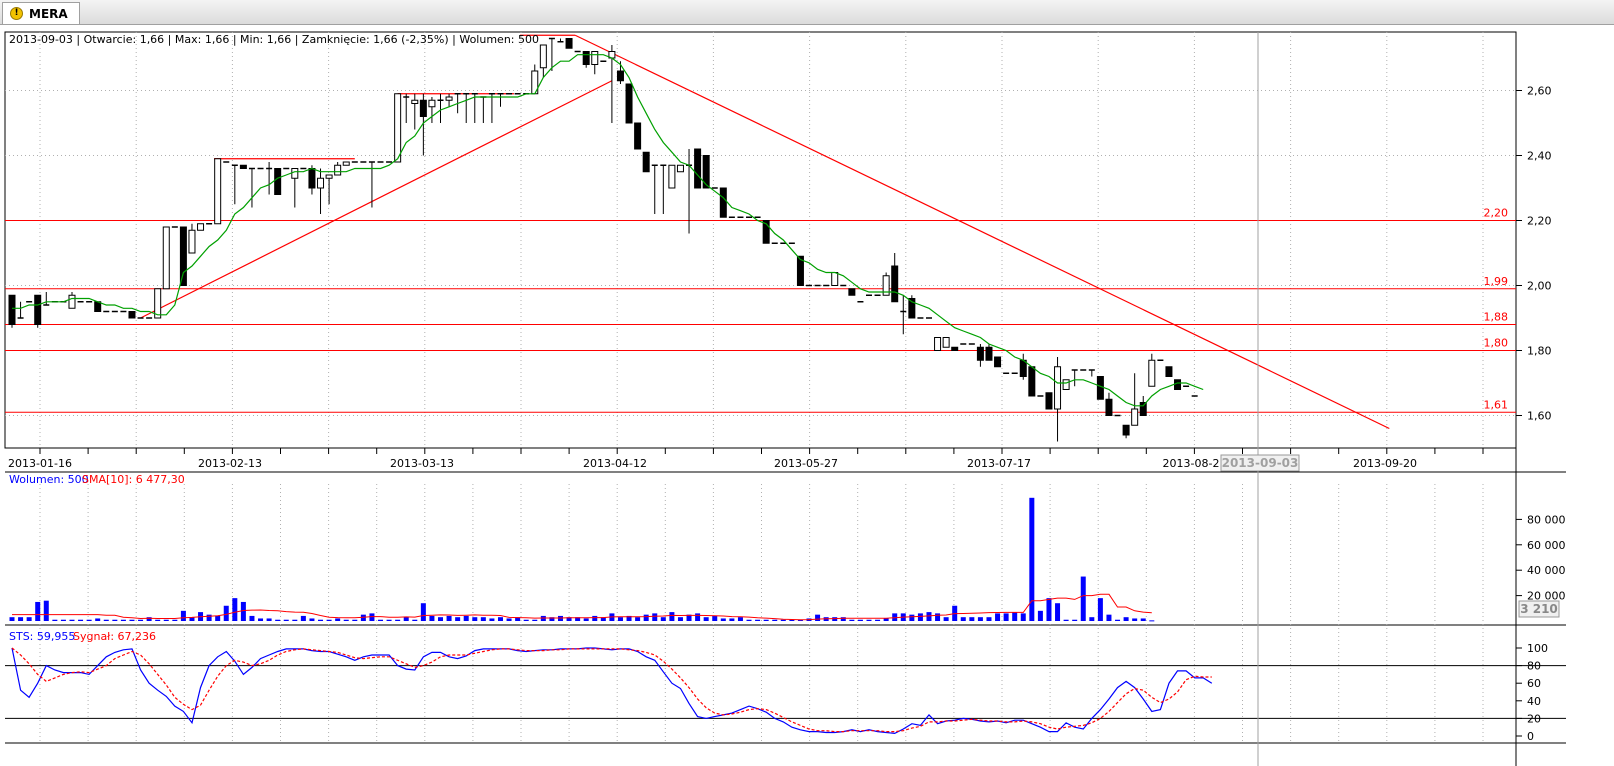 The height and width of the screenshot is (766, 1614). Describe the element at coordinates (1534, 701) in the screenshot. I see `sts-y-tick-label: 40` at that location.